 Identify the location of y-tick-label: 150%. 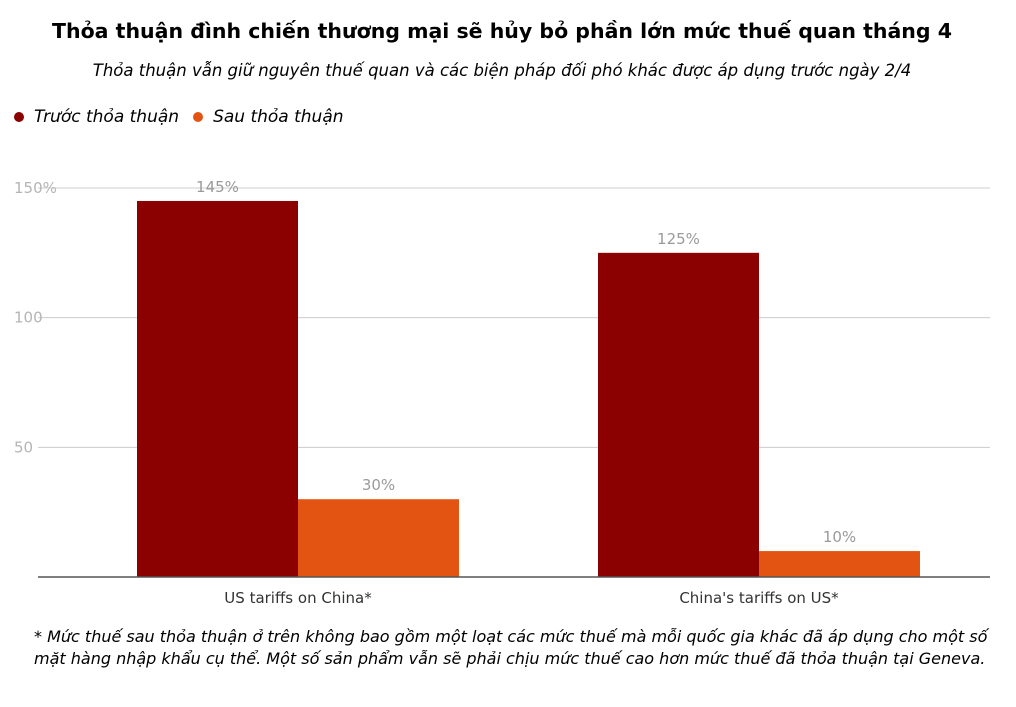
(35, 188).